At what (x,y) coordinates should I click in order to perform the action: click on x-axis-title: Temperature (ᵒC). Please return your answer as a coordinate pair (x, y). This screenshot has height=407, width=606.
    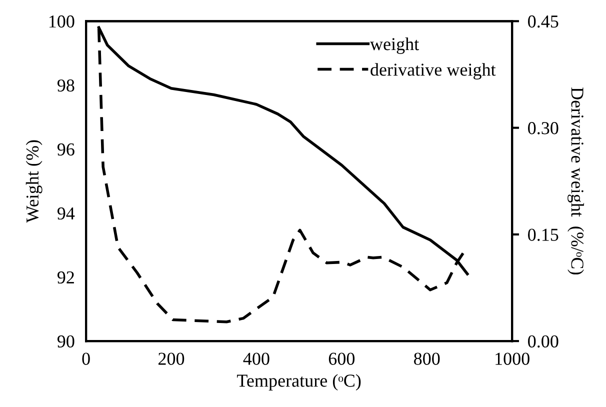
    Looking at the image, I should click on (299, 382).